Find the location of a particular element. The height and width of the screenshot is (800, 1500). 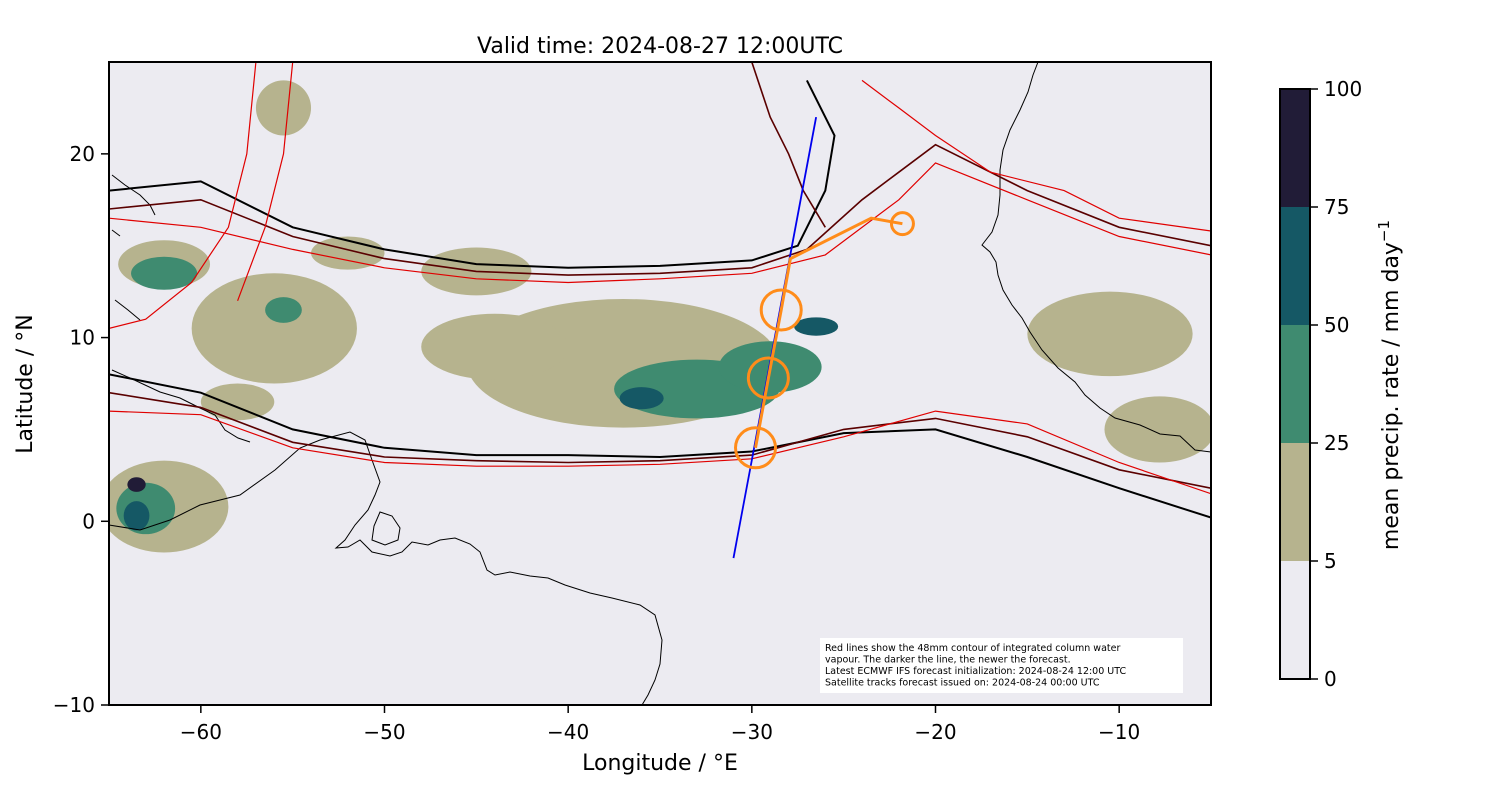

coastline-south-america is located at coordinates (386, 568).